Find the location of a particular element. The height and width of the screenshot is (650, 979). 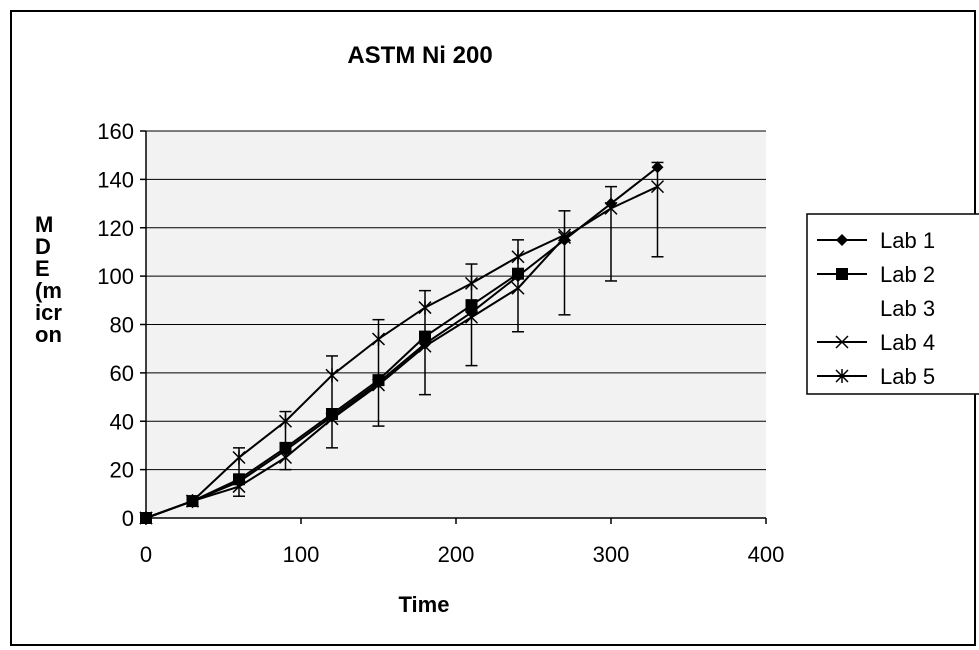

y-tick-label: 160 is located at coordinates (115, 131).